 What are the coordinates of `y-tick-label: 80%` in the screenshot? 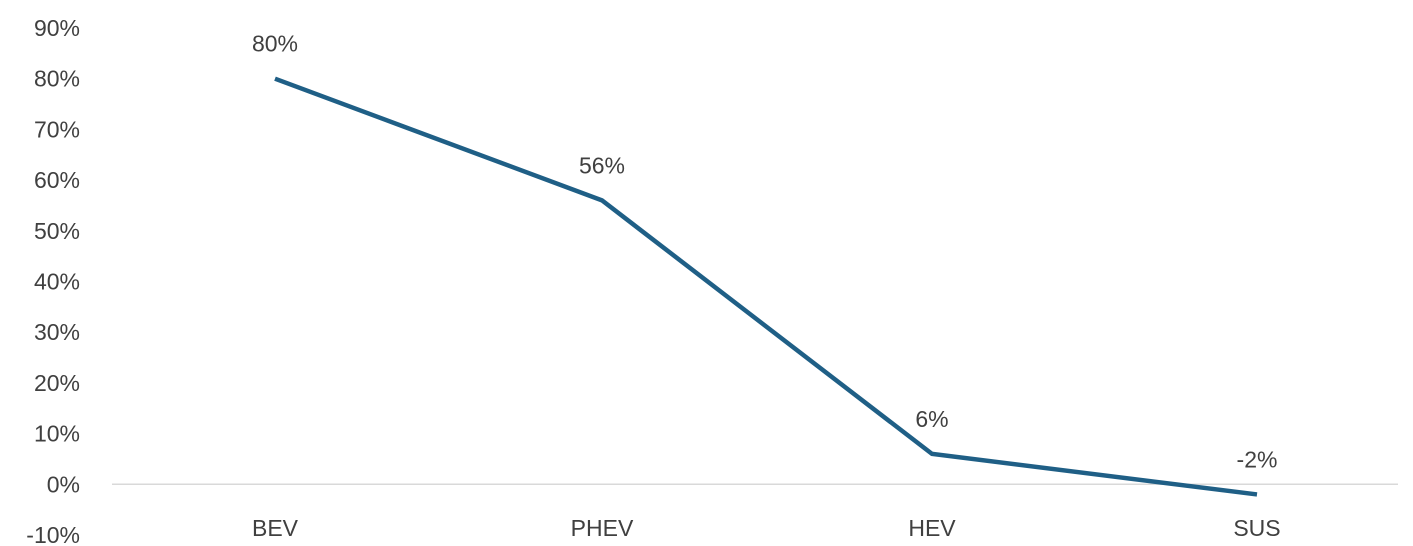 It's located at (57, 79).